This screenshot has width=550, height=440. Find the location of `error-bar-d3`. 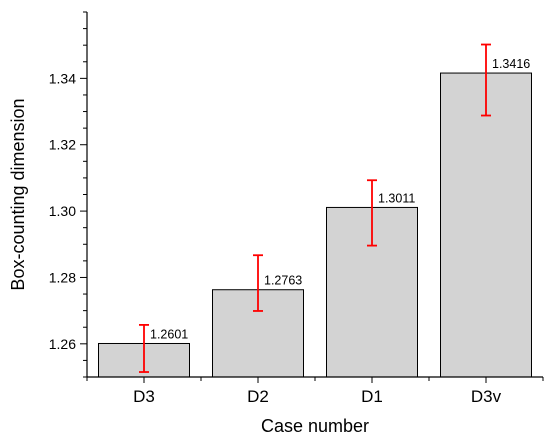

error-bar-d3 is located at coordinates (144, 348).